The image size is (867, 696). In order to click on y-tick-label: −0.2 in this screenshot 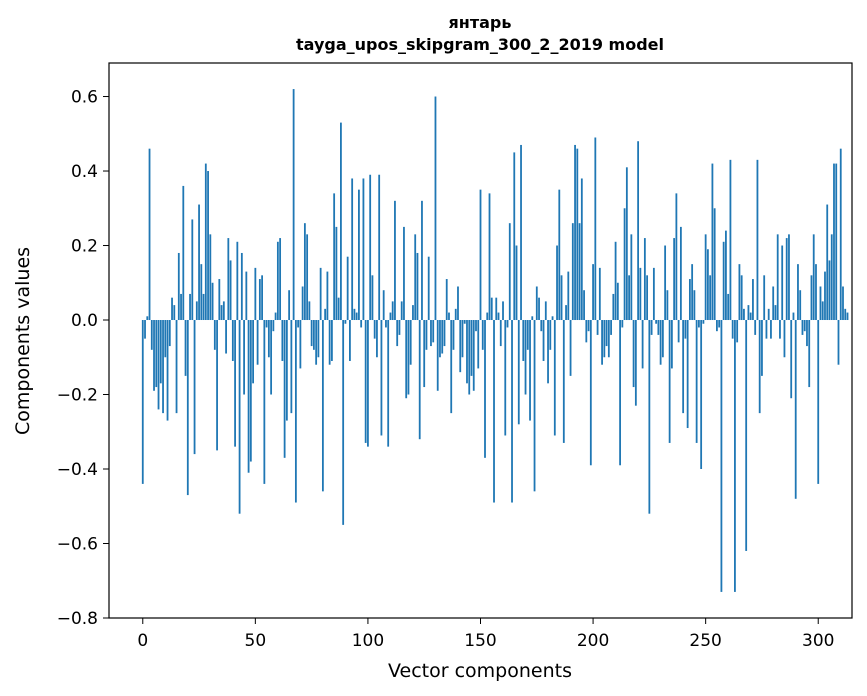, I will do `click(77, 396)`.